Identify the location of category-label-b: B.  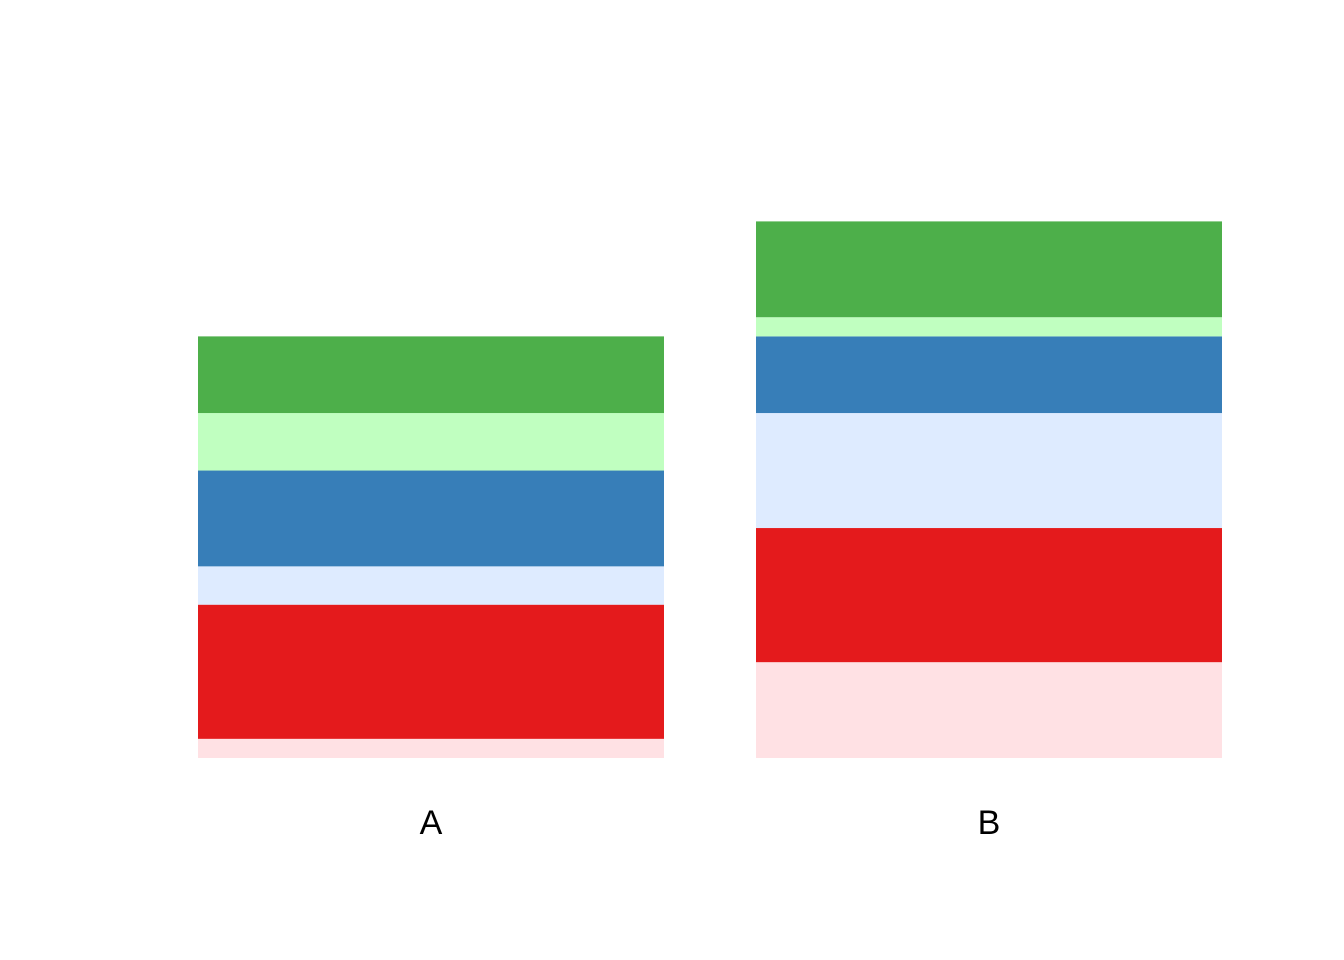
(989, 823).